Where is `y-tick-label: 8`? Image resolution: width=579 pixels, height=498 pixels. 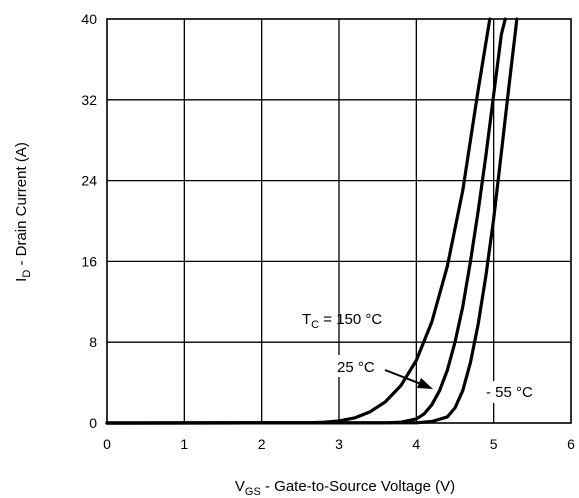 y-tick-label: 8 is located at coordinates (93, 342).